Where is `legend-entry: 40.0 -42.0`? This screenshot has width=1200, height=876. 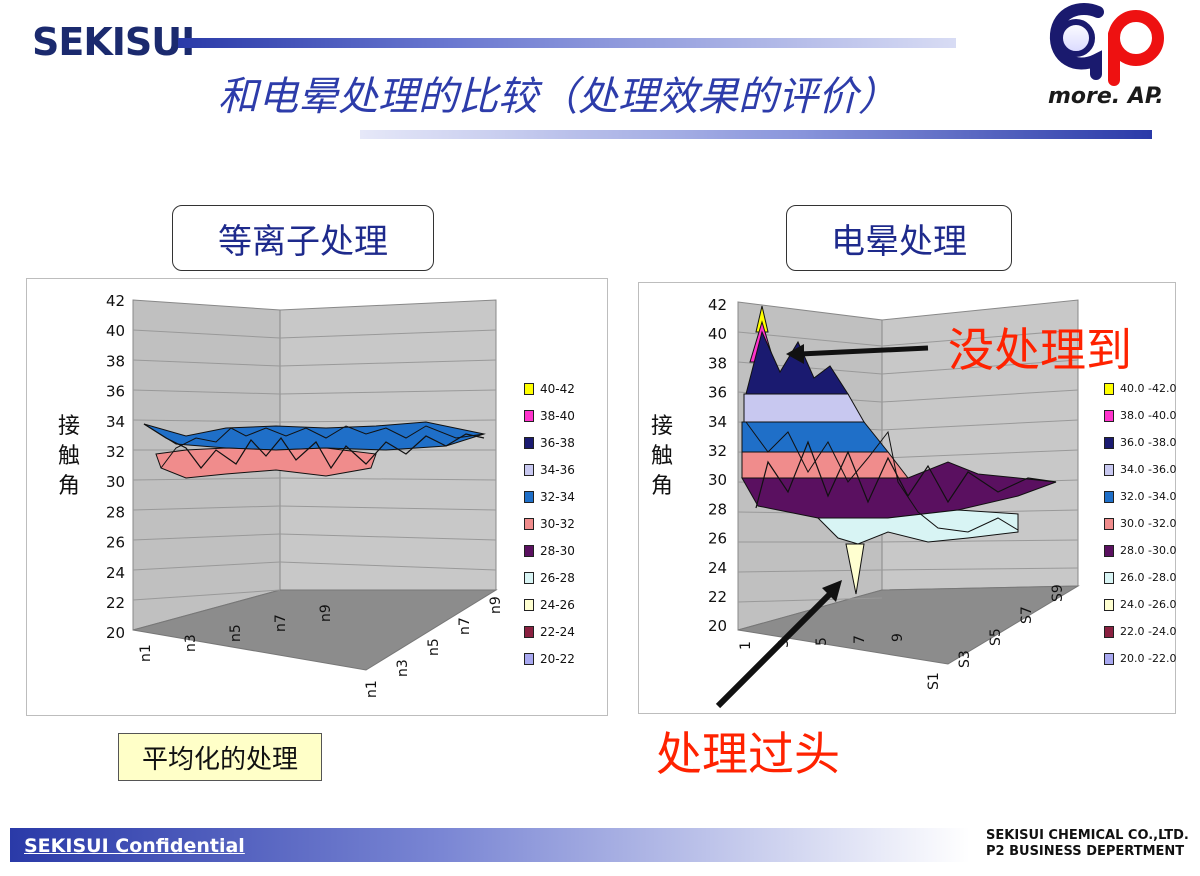
legend-entry: 40.0 -42.0 is located at coordinates (1140, 388).